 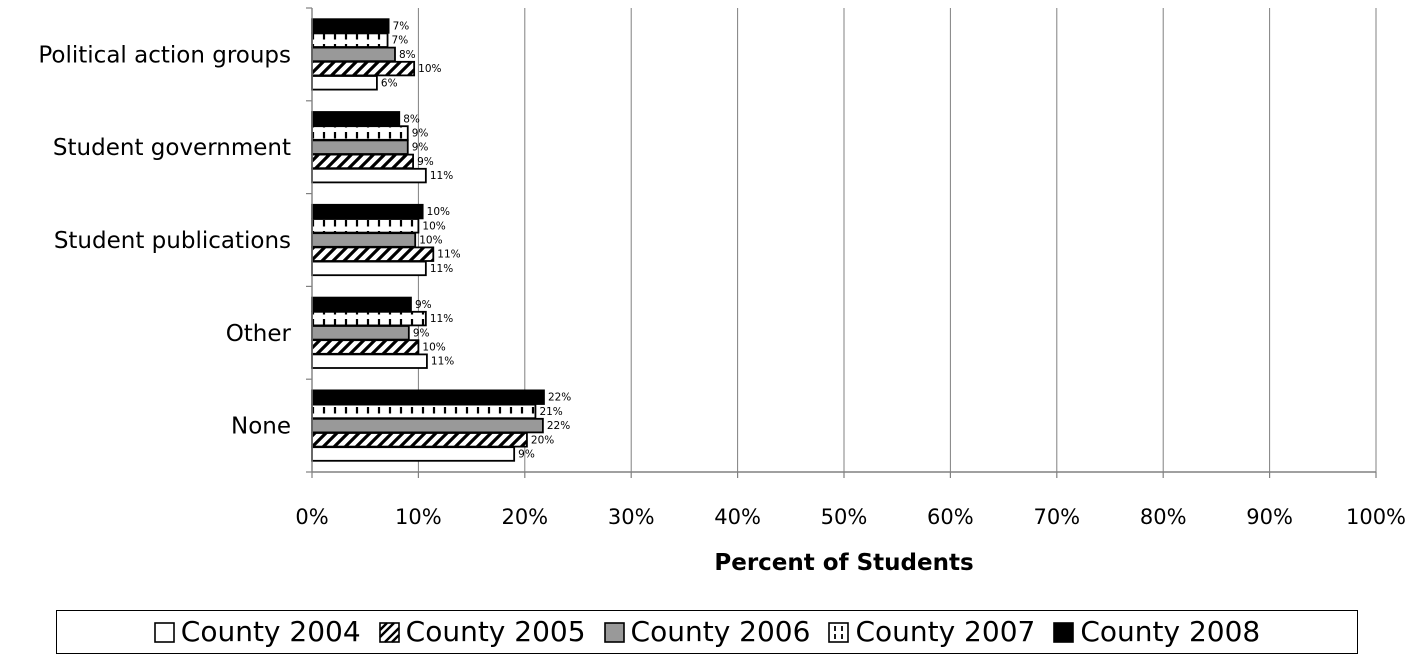 I want to click on legend-item: County 2004, so click(x=257, y=631).